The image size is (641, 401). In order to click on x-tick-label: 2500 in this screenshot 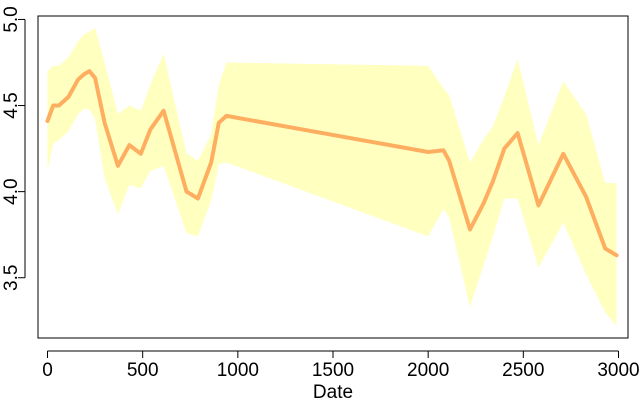, I will do `click(523, 370)`.